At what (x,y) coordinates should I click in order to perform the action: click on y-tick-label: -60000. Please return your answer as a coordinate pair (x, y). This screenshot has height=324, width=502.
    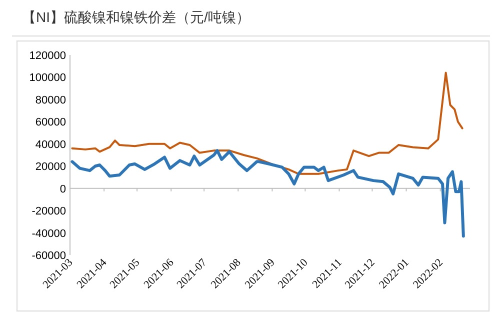
    Looking at the image, I should click on (49, 256).